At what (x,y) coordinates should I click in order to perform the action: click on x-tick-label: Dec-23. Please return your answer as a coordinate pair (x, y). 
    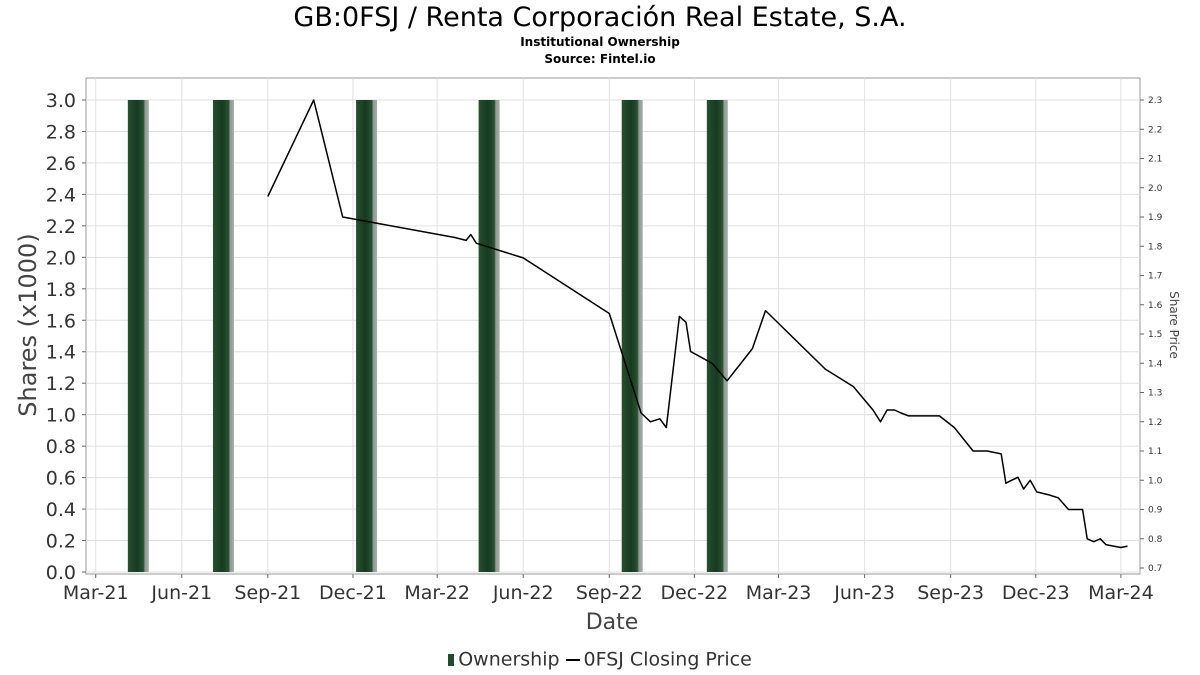
    Looking at the image, I should click on (1036, 593).